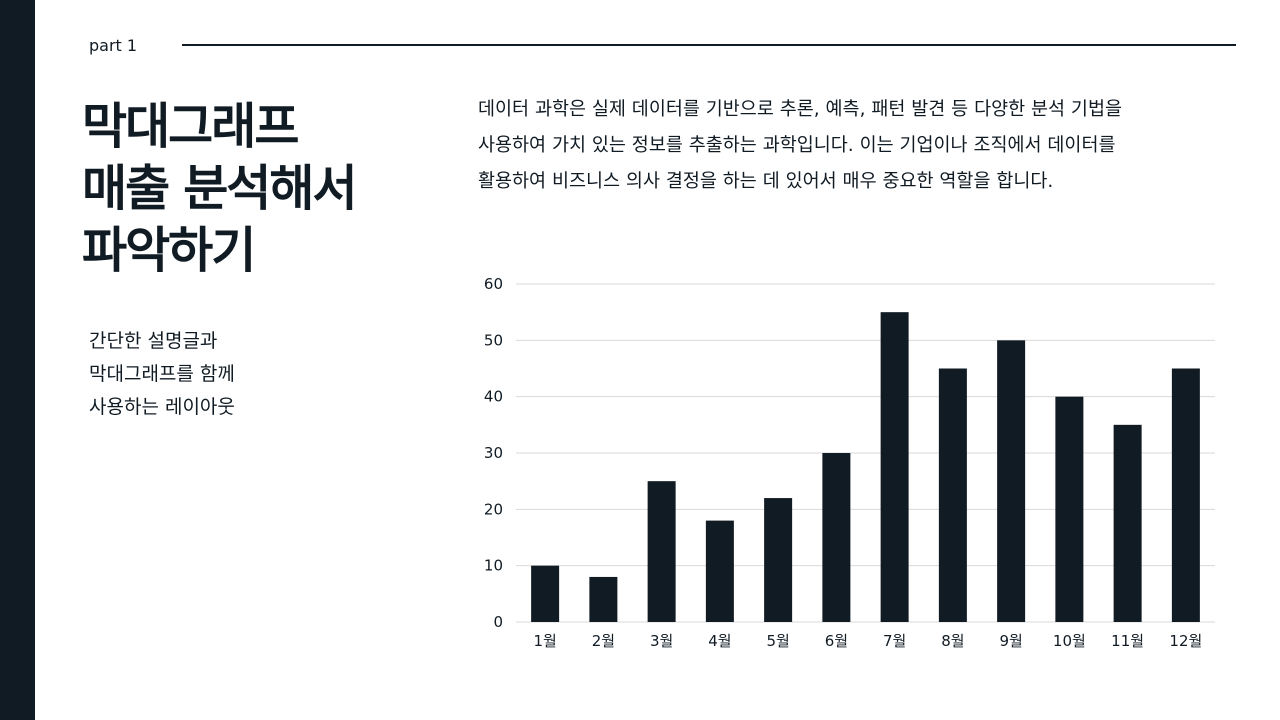  I want to click on y-tick-label: 60, so click(493, 284).